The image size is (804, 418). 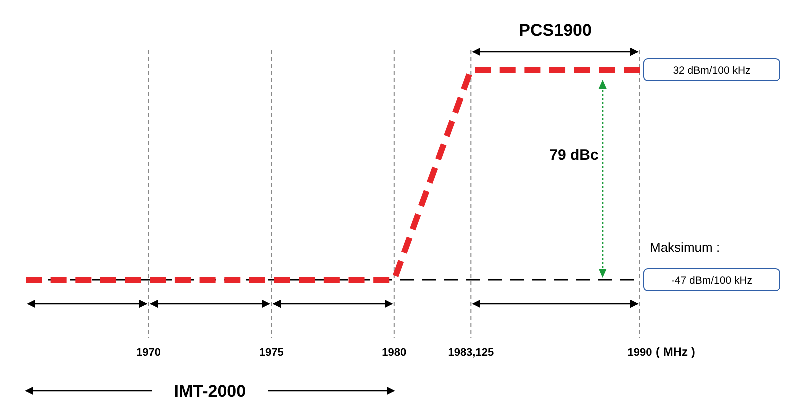 What do you see at coordinates (676, 352) in the screenshot?
I see `x-axis-title: ( MHz )` at bounding box center [676, 352].